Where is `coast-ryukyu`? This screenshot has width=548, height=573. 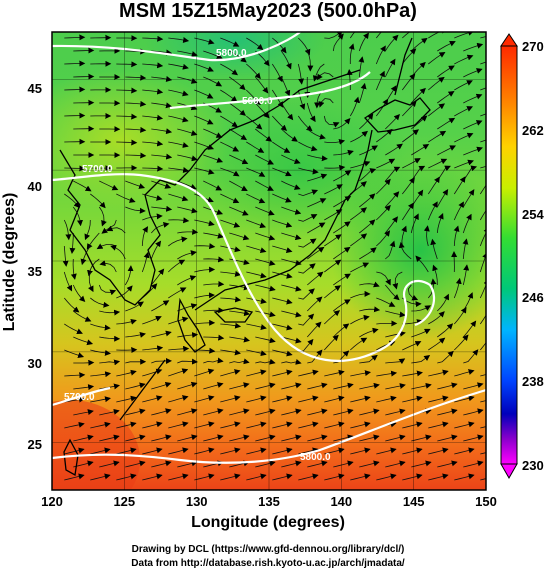
coast-ryukyu is located at coordinates (142, 390).